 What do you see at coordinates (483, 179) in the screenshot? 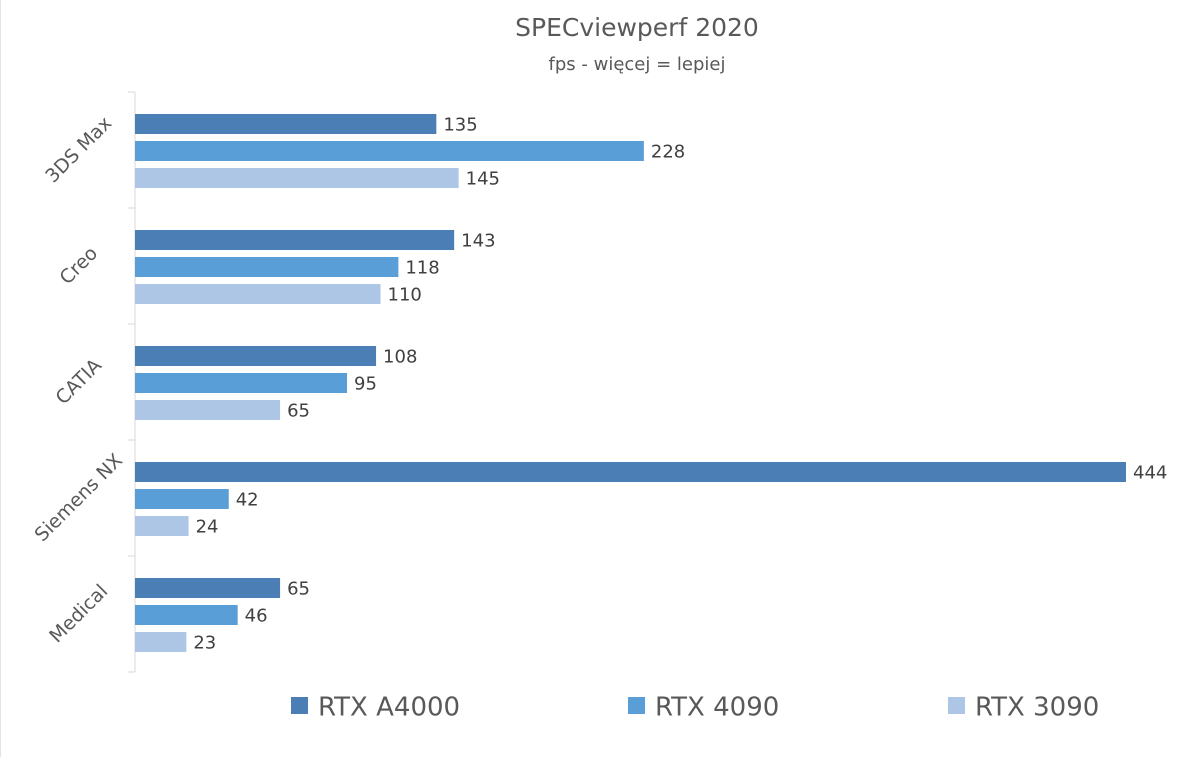
I see `data-label: 145` at bounding box center [483, 179].